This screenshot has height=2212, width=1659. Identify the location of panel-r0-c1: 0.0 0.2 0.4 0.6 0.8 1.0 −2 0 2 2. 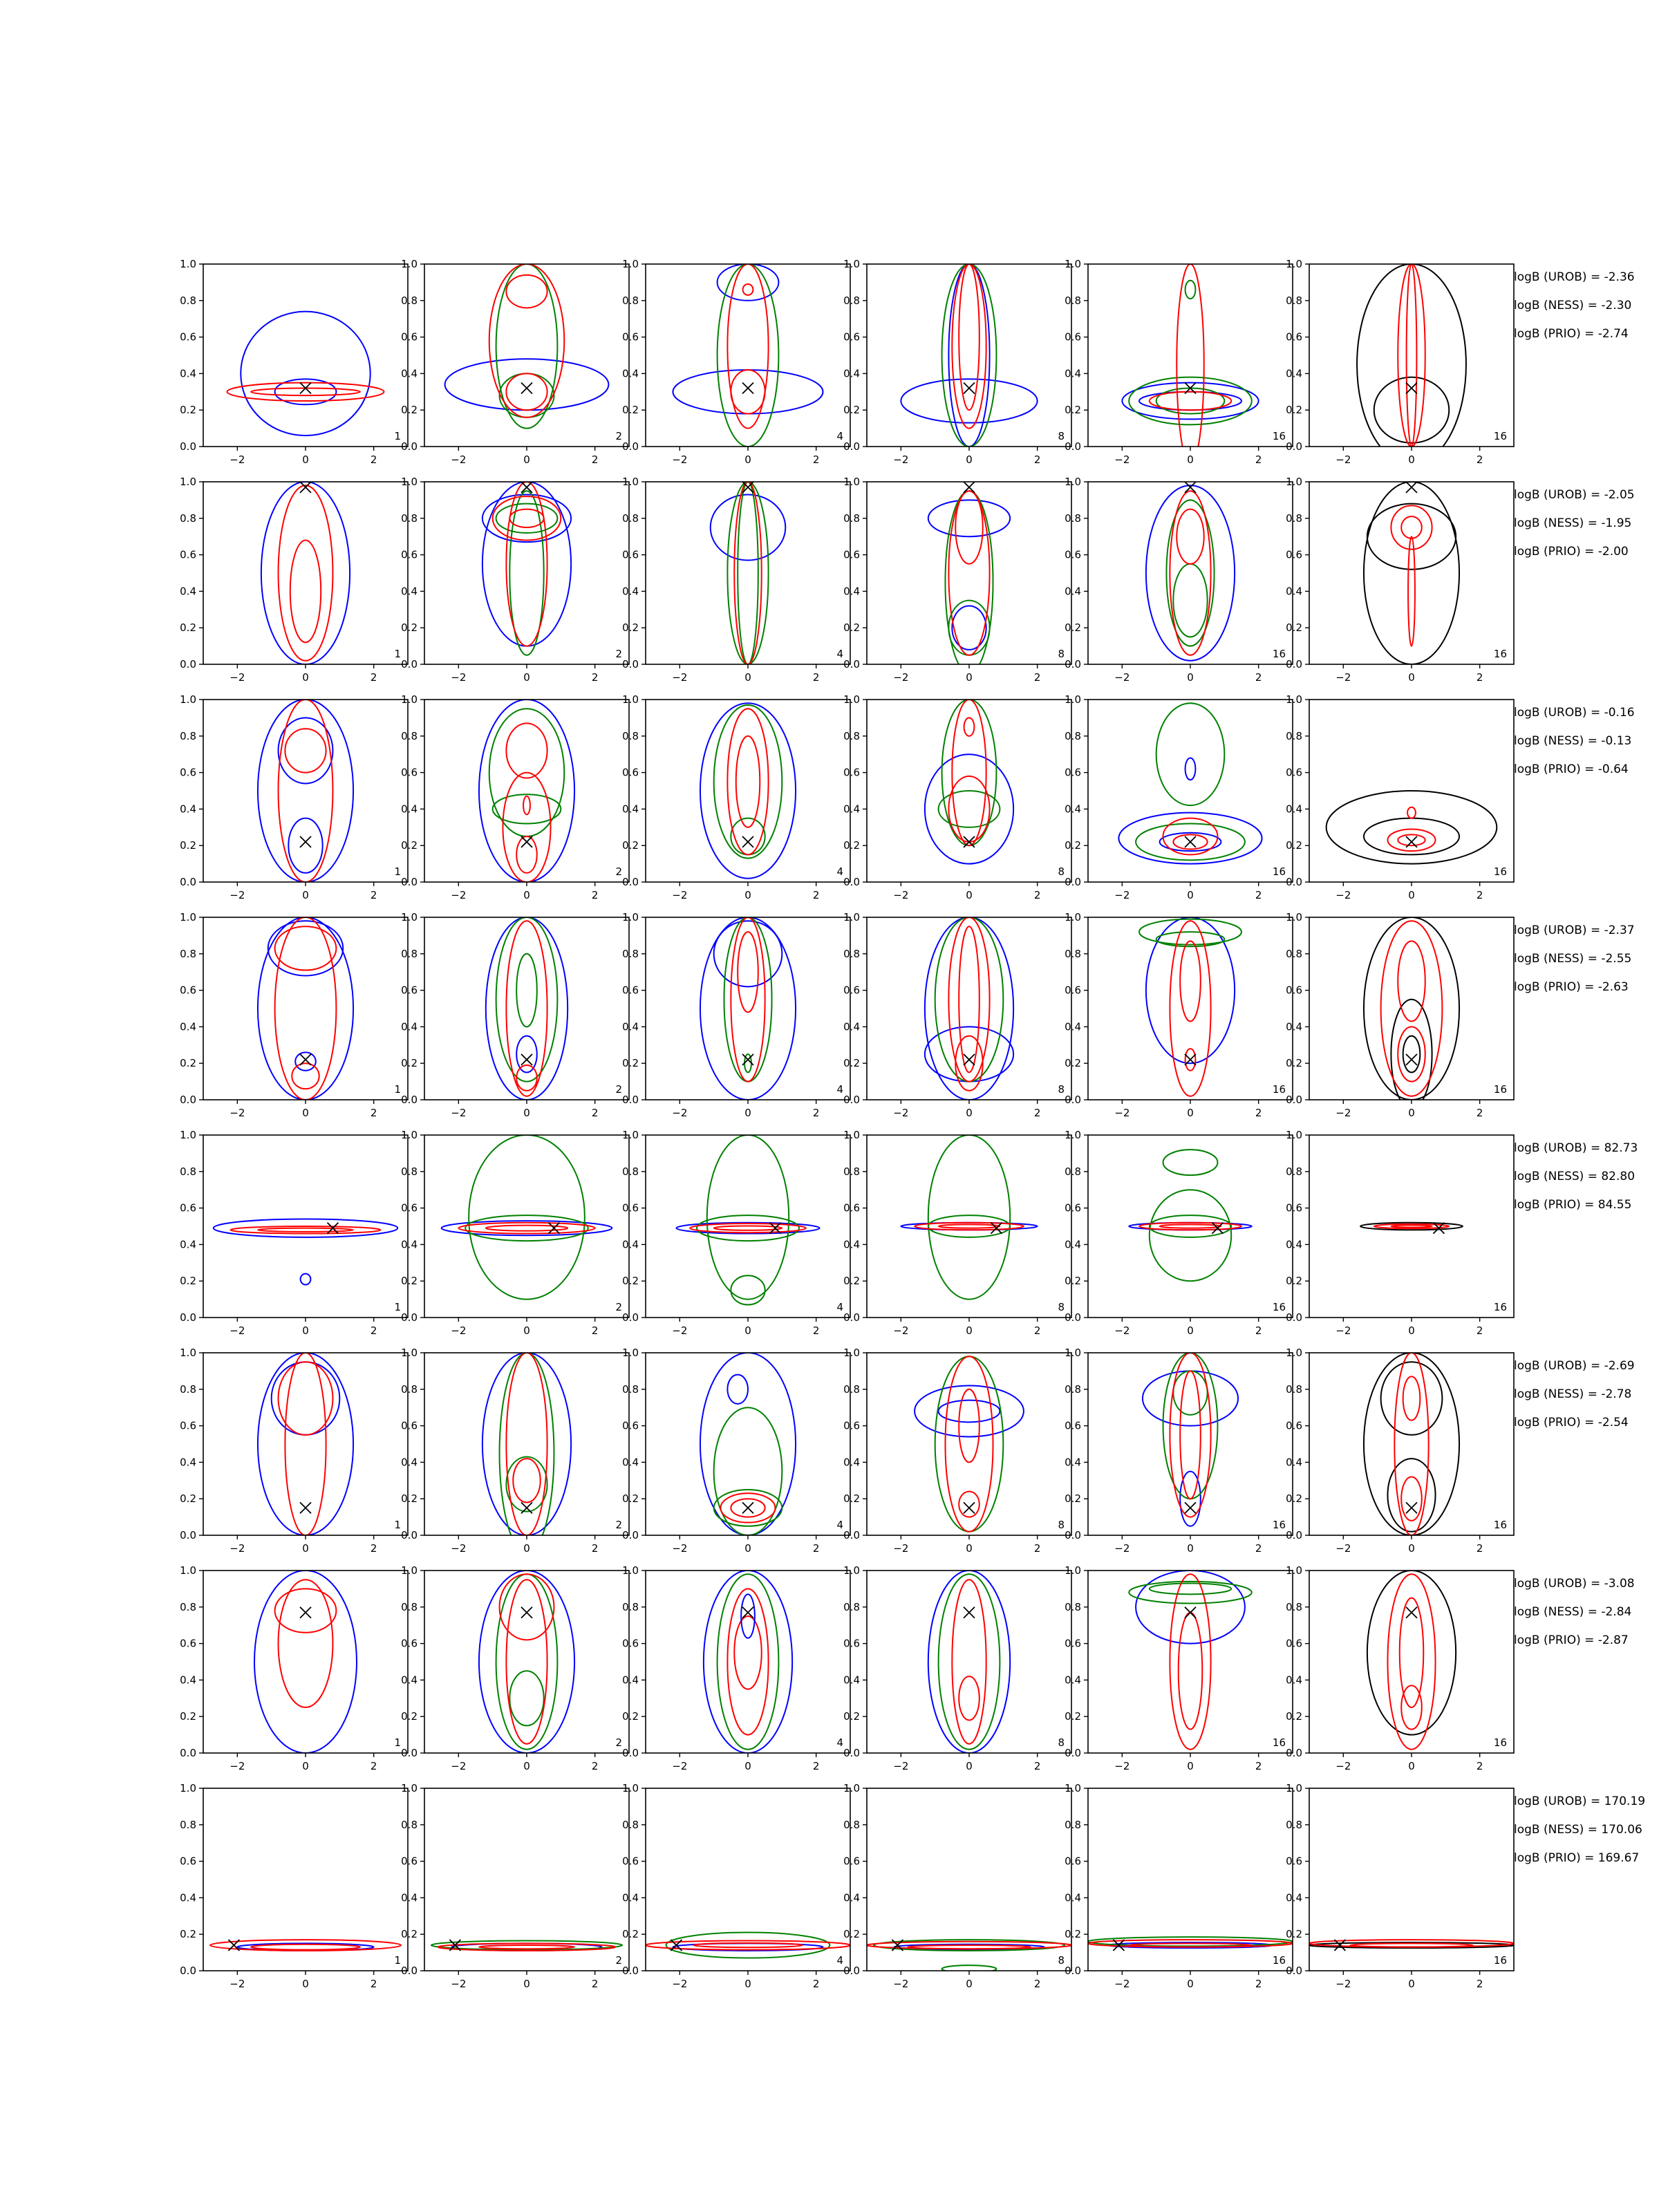
(515, 362).